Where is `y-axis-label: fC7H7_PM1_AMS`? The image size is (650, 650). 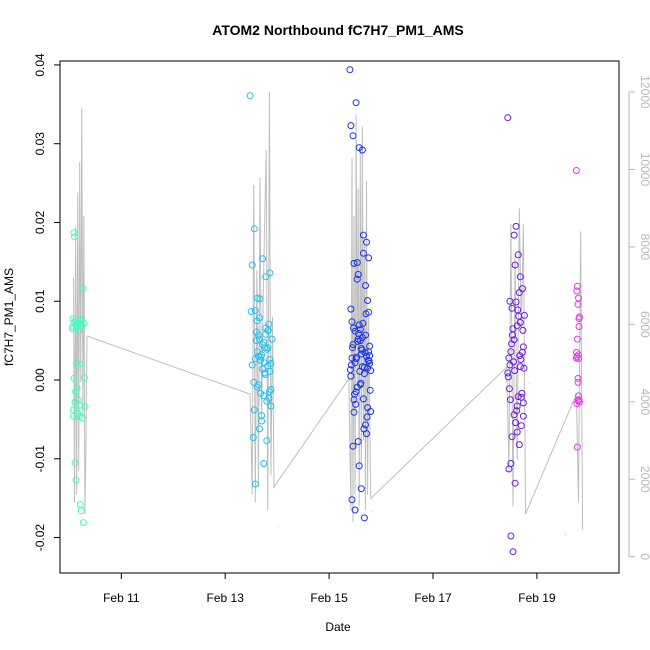
y-axis-label: fC7H7_PM1_AMS is located at coordinates (9, 317).